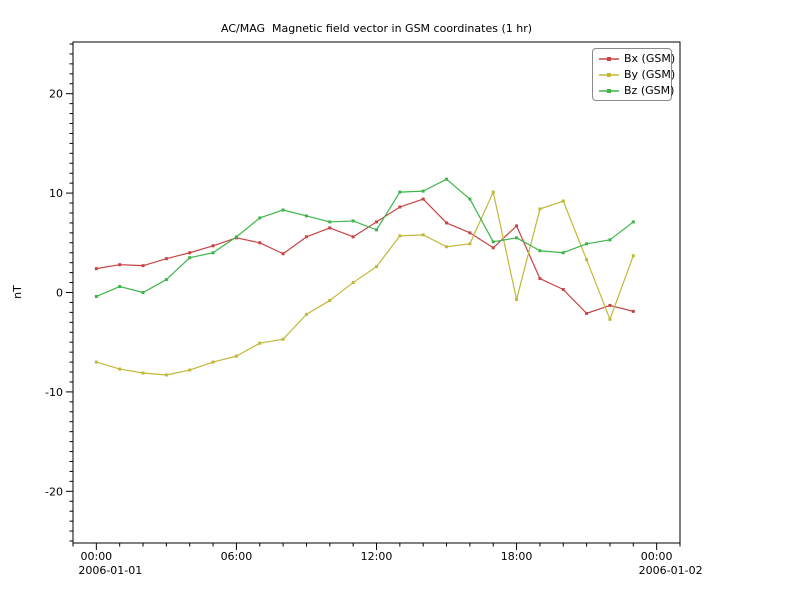 Image resolution: width=800 pixels, height=600 pixels. I want to click on legend-label-bz: Bz (GSM), so click(649, 90).